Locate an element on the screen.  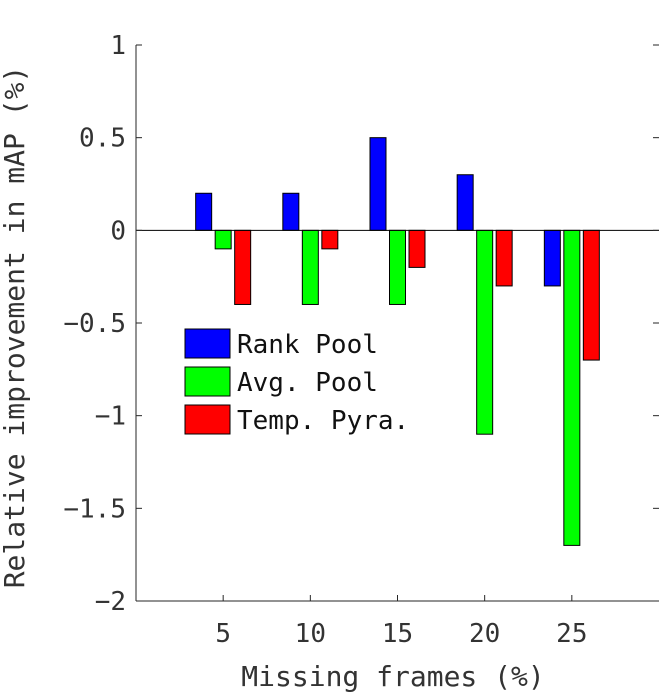
y-tick-label: −1 is located at coordinates (110, 417).